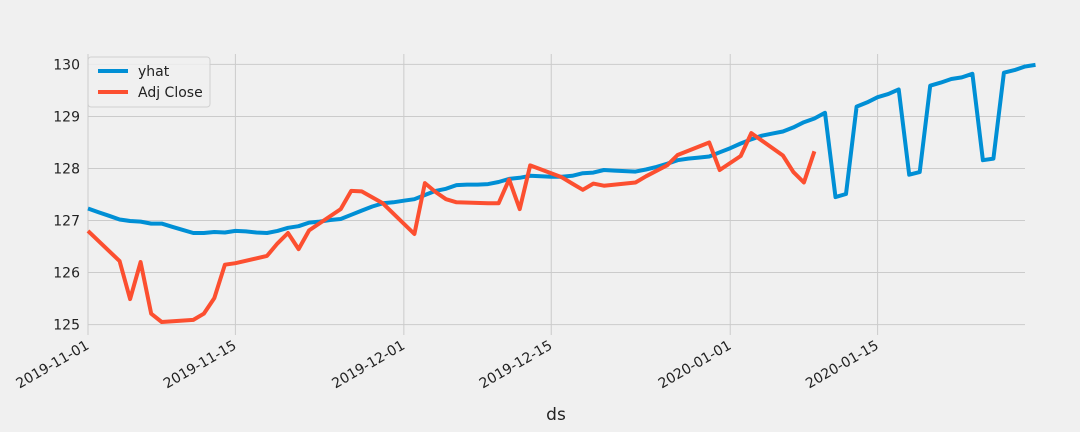 This screenshot has height=432, width=1080. Describe the element at coordinates (66, 195) in the screenshot. I see `y-axis: 125 126 127 128 129 130` at that location.